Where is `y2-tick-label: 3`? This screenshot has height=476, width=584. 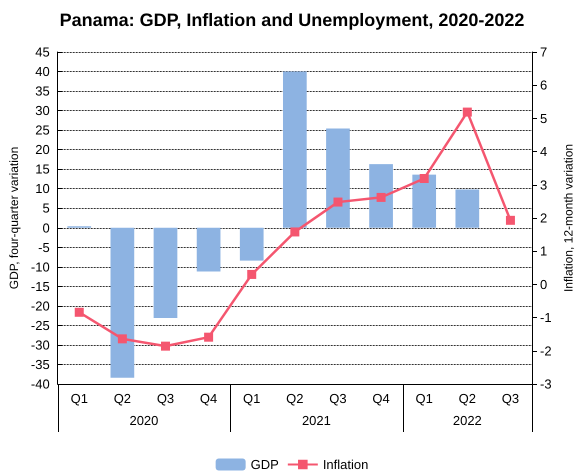 y2-tick-label: 3 is located at coordinates (544, 184).